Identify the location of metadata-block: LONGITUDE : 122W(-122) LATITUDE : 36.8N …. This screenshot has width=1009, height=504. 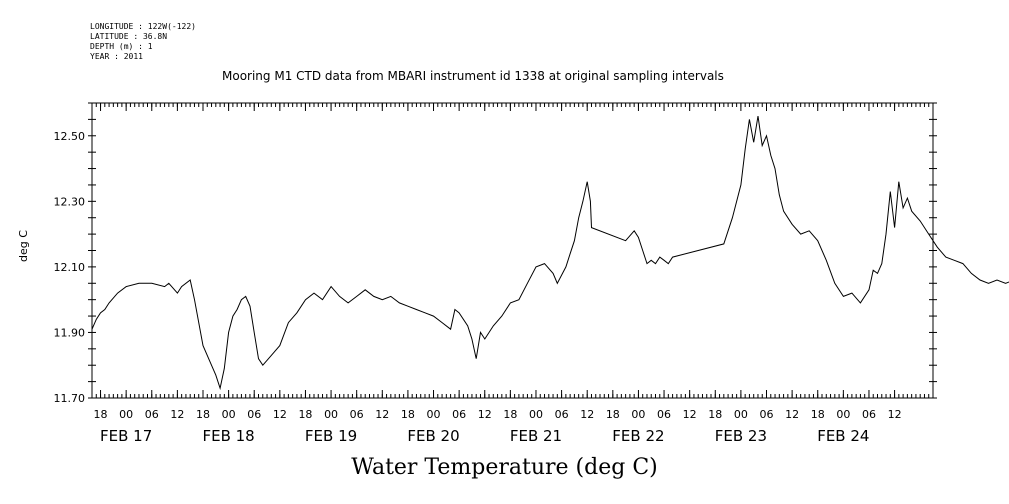
(143, 42).